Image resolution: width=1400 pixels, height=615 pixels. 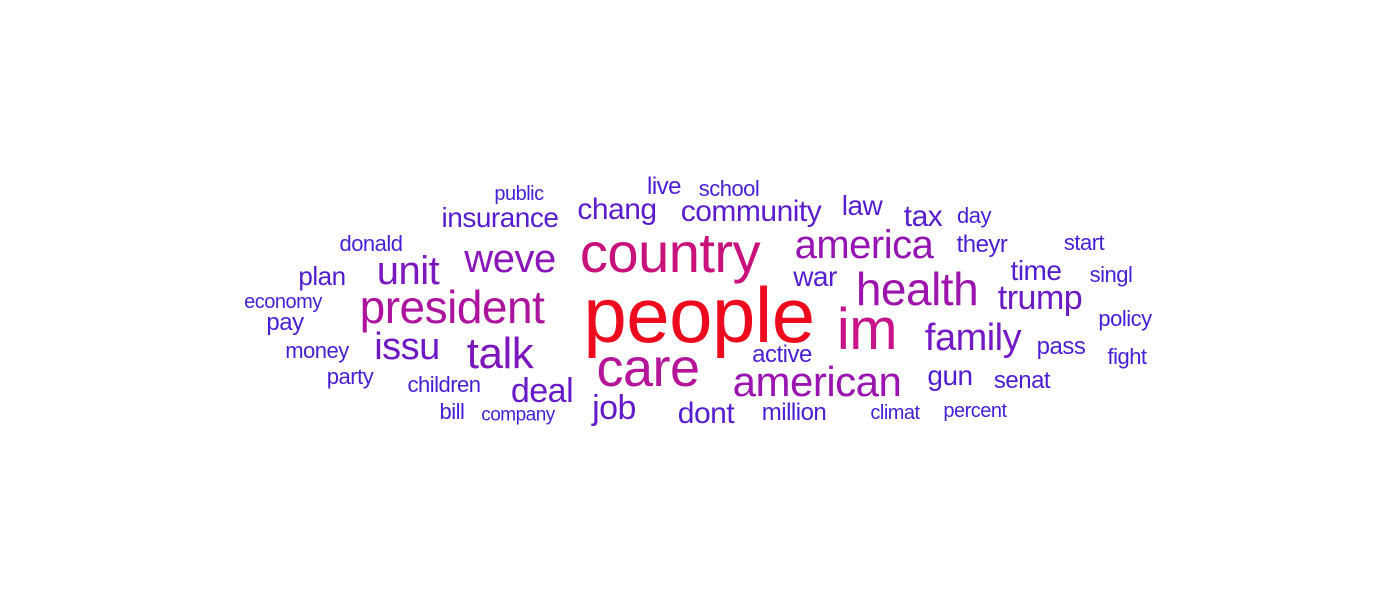 What do you see at coordinates (1084, 242) in the screenshot?
I see `word: start` at bounding box center [1084, 242].